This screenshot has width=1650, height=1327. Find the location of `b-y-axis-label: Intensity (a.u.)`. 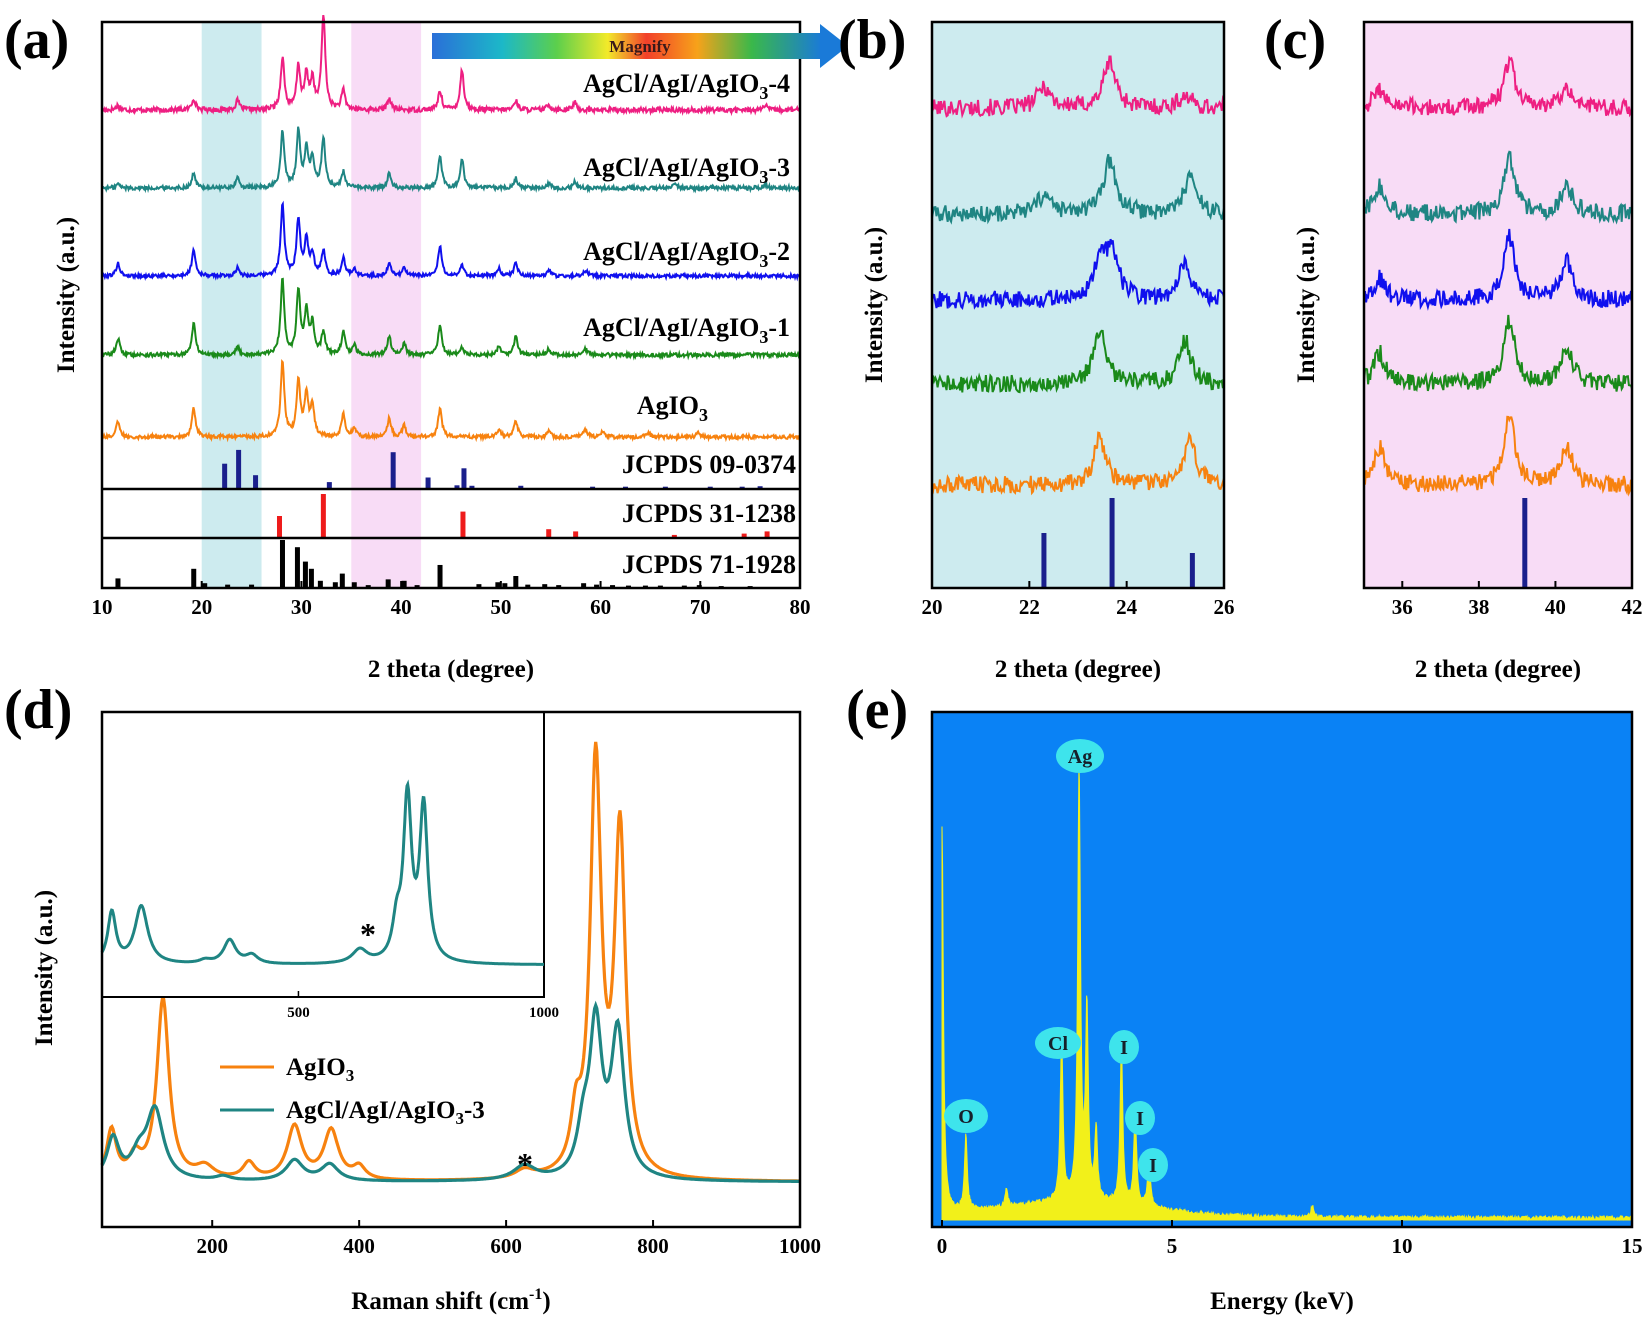

b-y-axis-label: Intensity (a.u.) is located at coordinates (874, 305).